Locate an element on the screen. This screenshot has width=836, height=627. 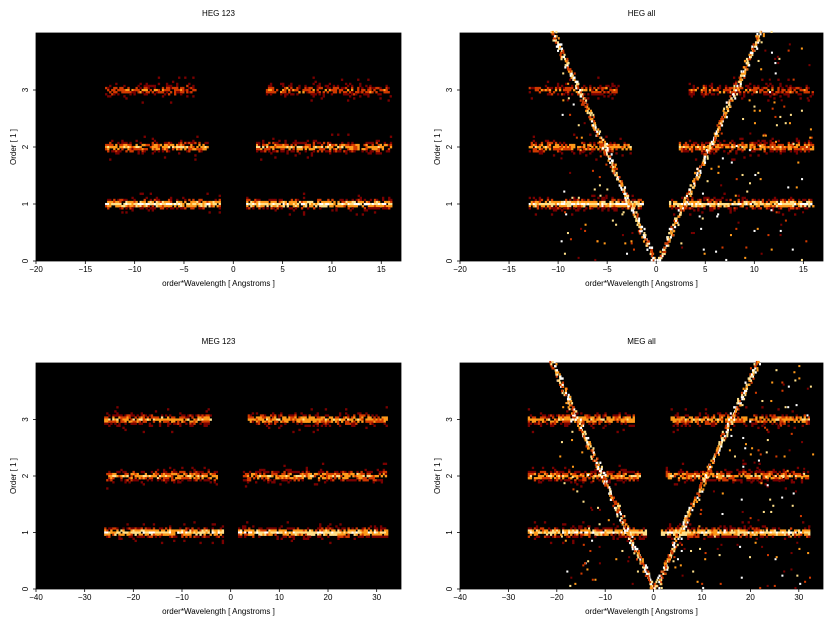
meg-123-x-axis-label: order*Wavelength [ Angstroms ] is located at coordinates (218, 611).